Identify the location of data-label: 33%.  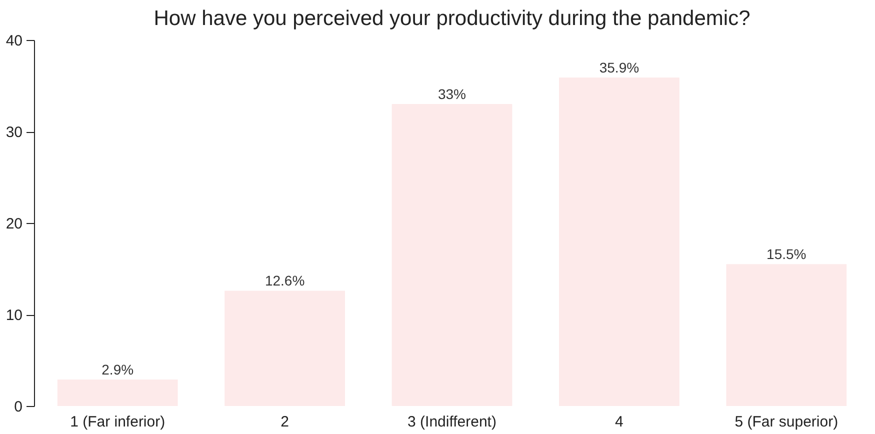
(452, 94).